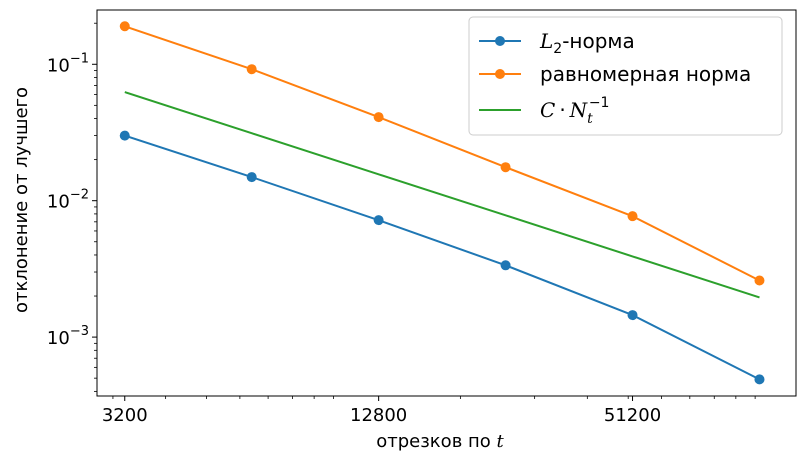  I want to click on legend-box, so click(625, 76).